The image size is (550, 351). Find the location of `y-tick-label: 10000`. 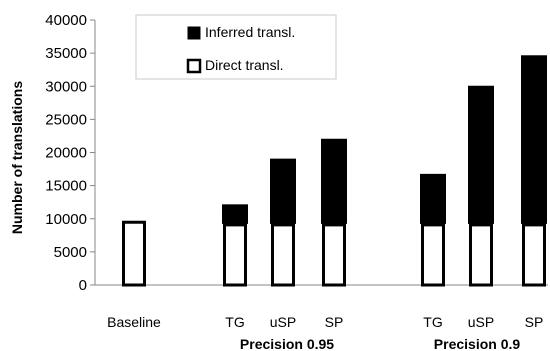

y-tick-label: 10000 is located at coordinates (66, 219).